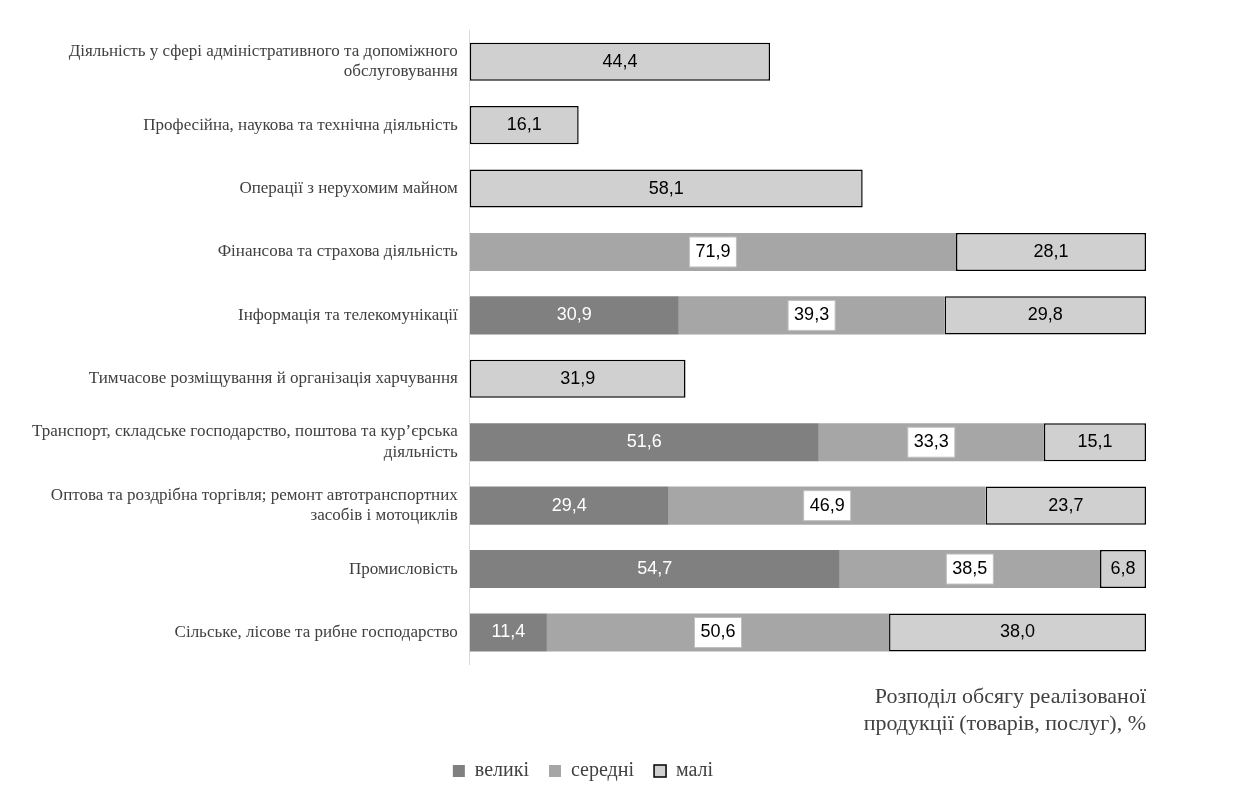 The width and height of the screenshot is (1236, 811). Describe the element at coordinates (666, 187) in the screenshot. I see `data-label: 58,1` at that location.